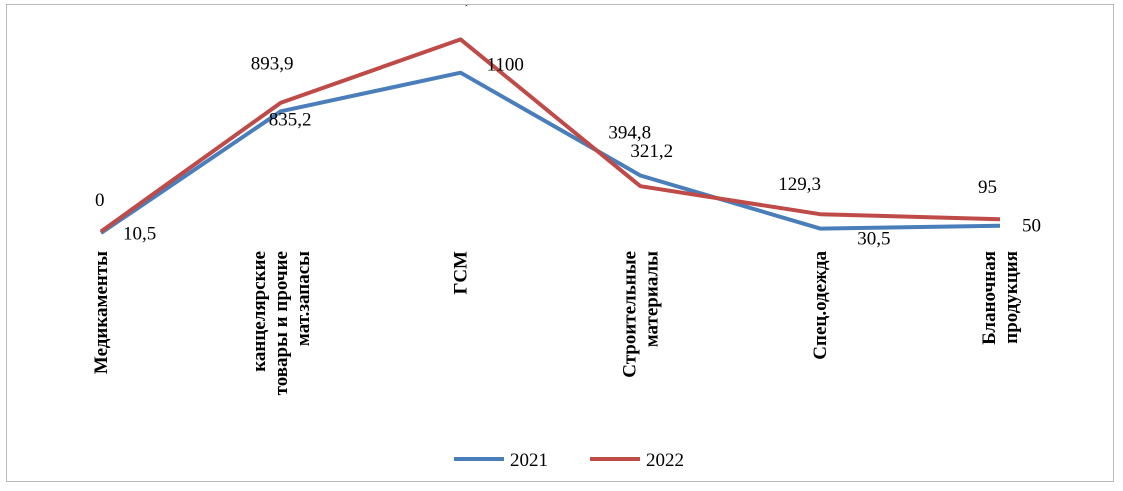  I want to click on category-label-1: канцелярские товары и прочие мат.запасы, so click(281, 323).